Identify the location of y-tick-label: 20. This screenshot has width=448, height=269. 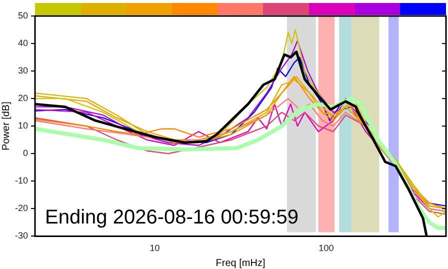
(23, 98).